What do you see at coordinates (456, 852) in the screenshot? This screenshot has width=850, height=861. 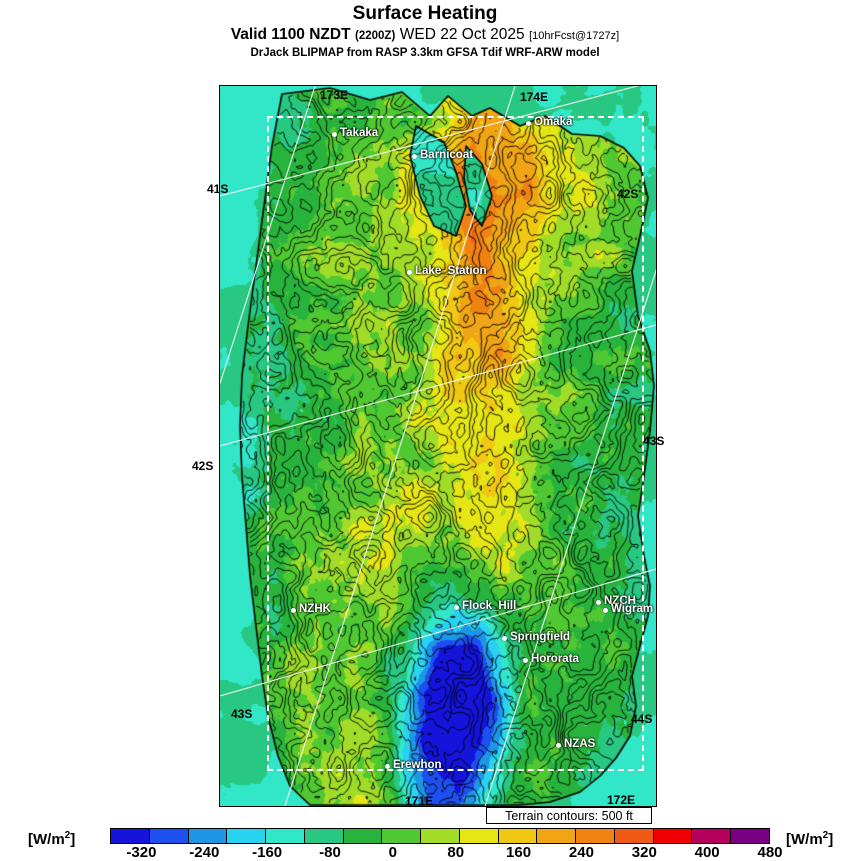 I see `colorbar-tick-label: 80` at bounding box center [456, 852].